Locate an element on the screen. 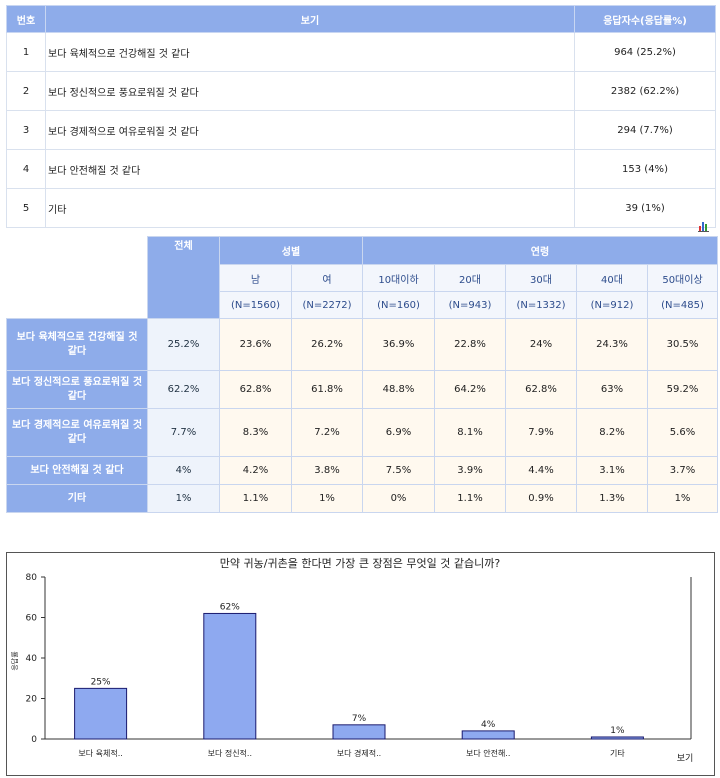  x-tick-label: 보다 정신적.. is located at coordinates (230, 753).